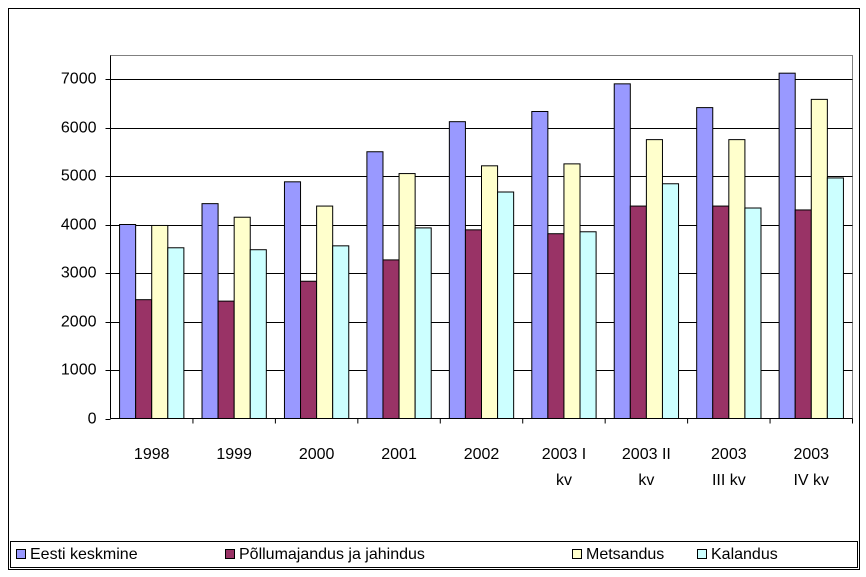 This screenshot has width=866, height=577. Describe the element at coordinates (625, 554) in the screenshot. I see `legend-label: Metsandus` at that location.